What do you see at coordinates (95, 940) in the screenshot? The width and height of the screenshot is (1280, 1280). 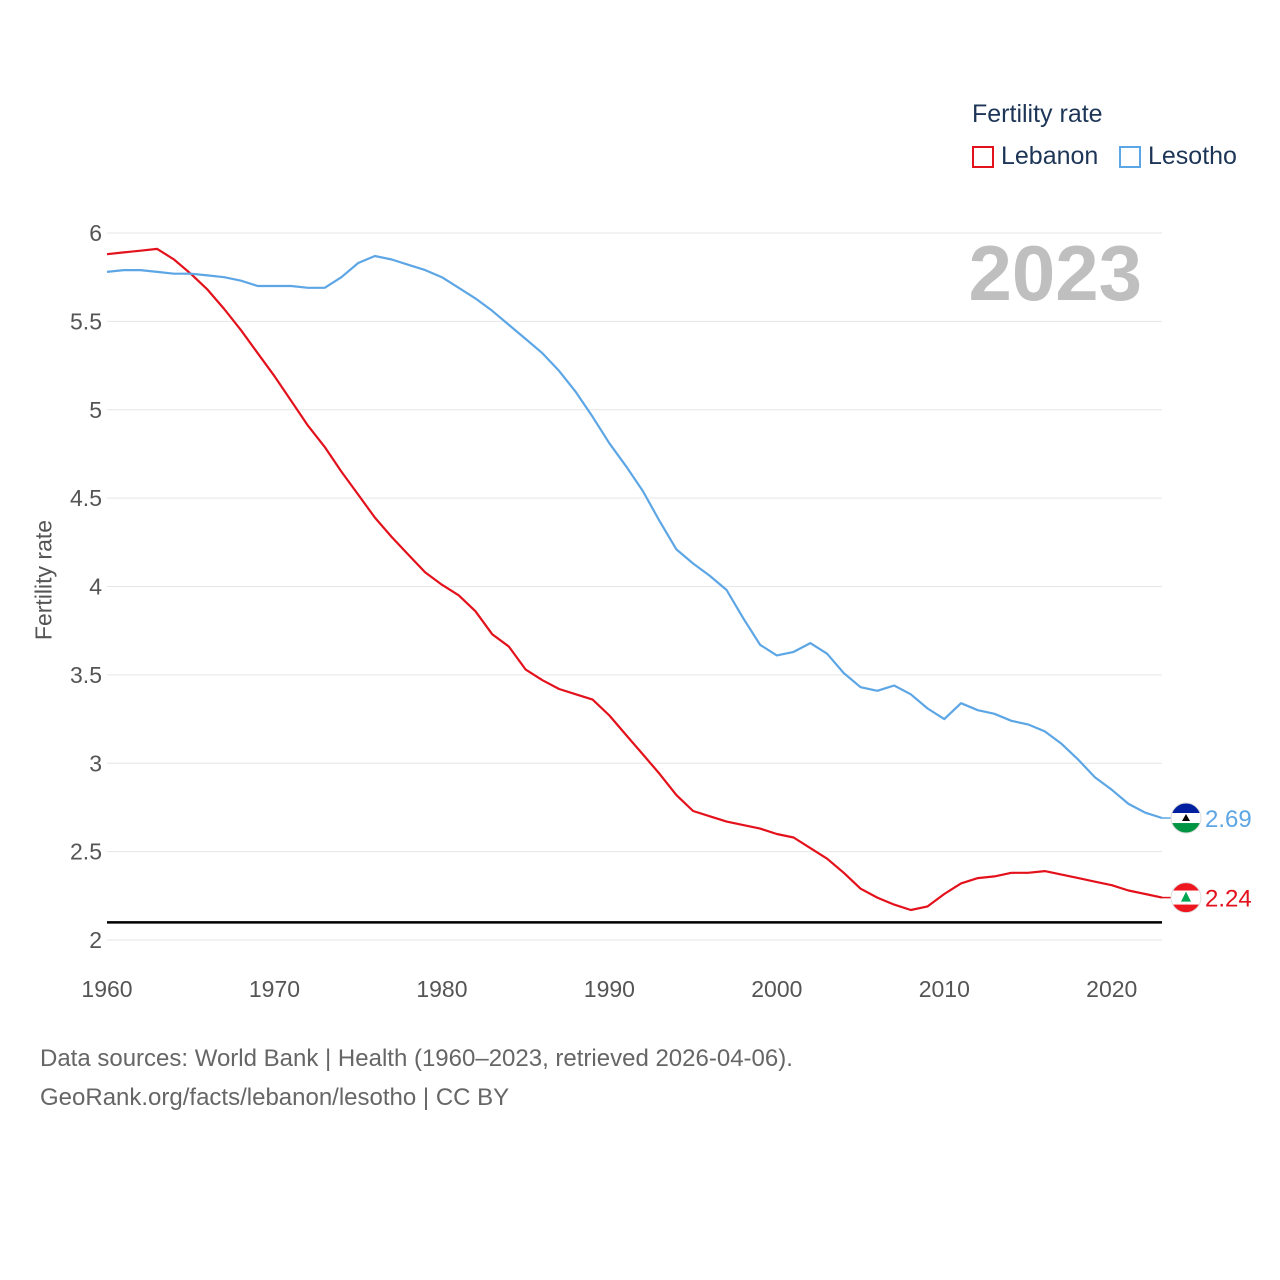 I see `y-tick-label: 2` at bounding box center [95, 940].